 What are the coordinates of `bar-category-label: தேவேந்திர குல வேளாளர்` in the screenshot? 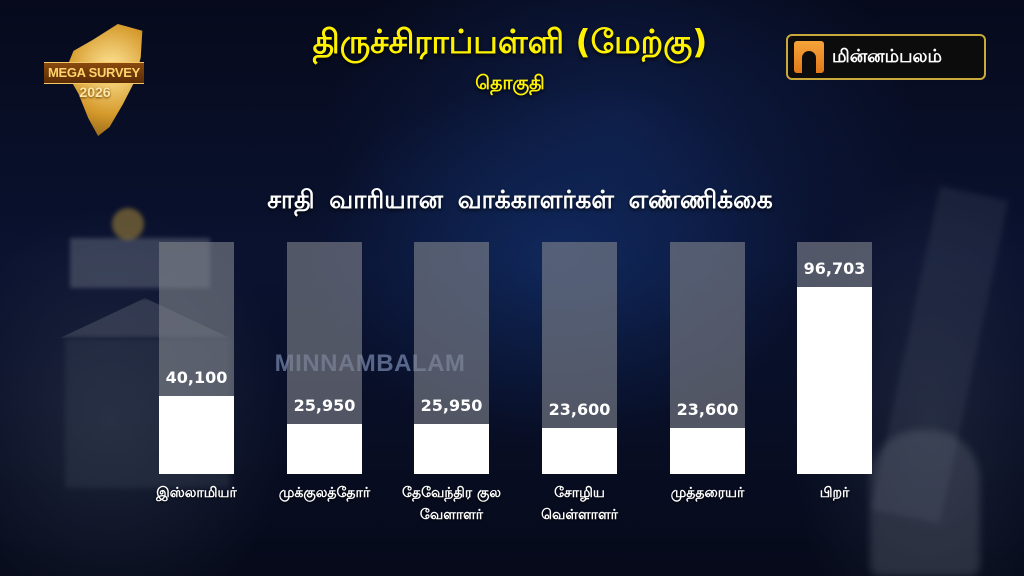 It's located at (451, 504).